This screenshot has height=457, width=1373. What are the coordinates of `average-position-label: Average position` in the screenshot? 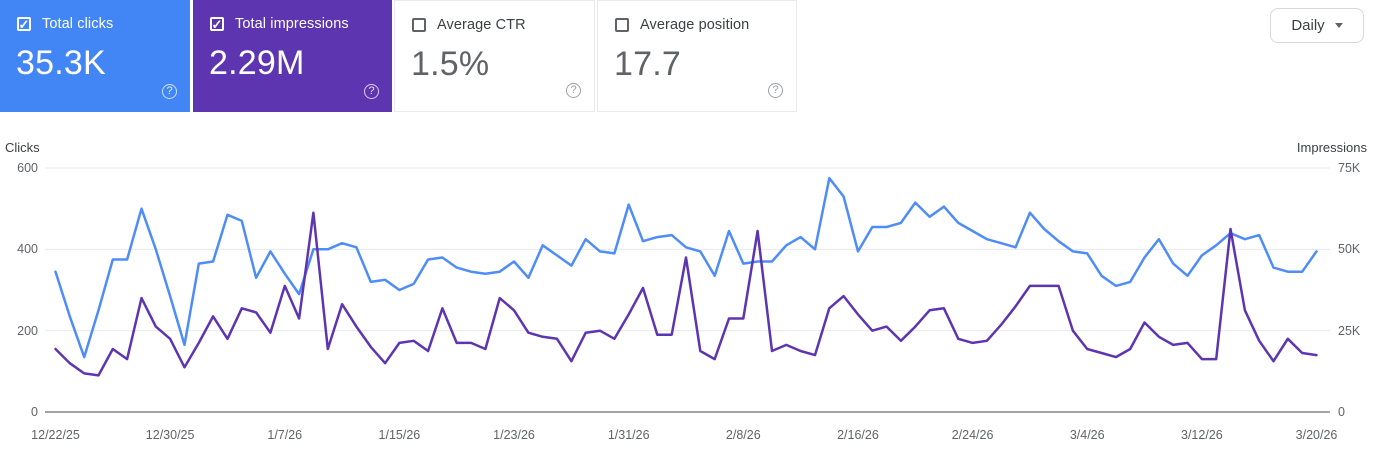 It's located at (695, 25).